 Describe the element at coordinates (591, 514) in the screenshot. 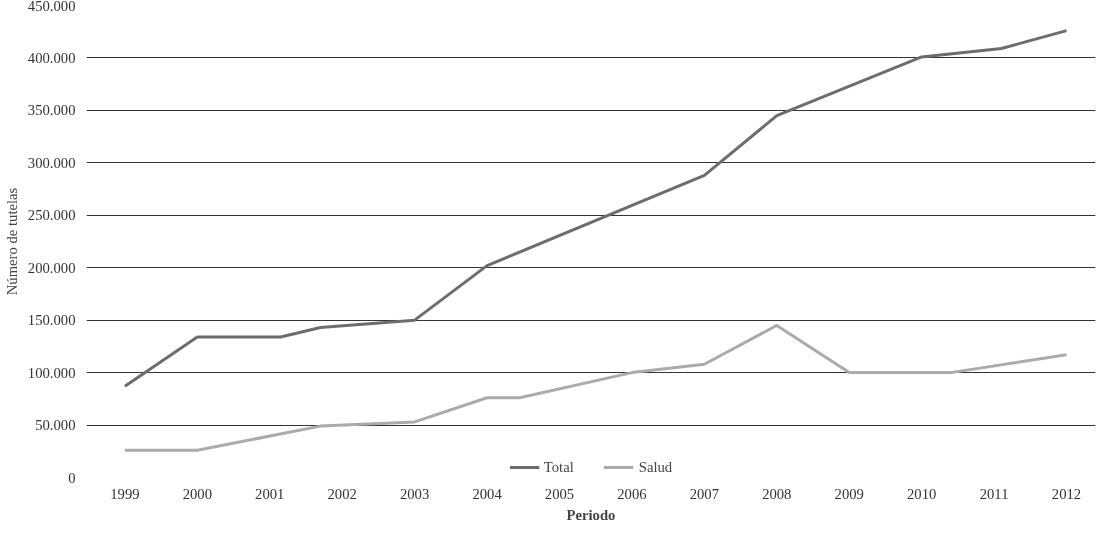

I see `x-axis-title: Periodo` at that location.